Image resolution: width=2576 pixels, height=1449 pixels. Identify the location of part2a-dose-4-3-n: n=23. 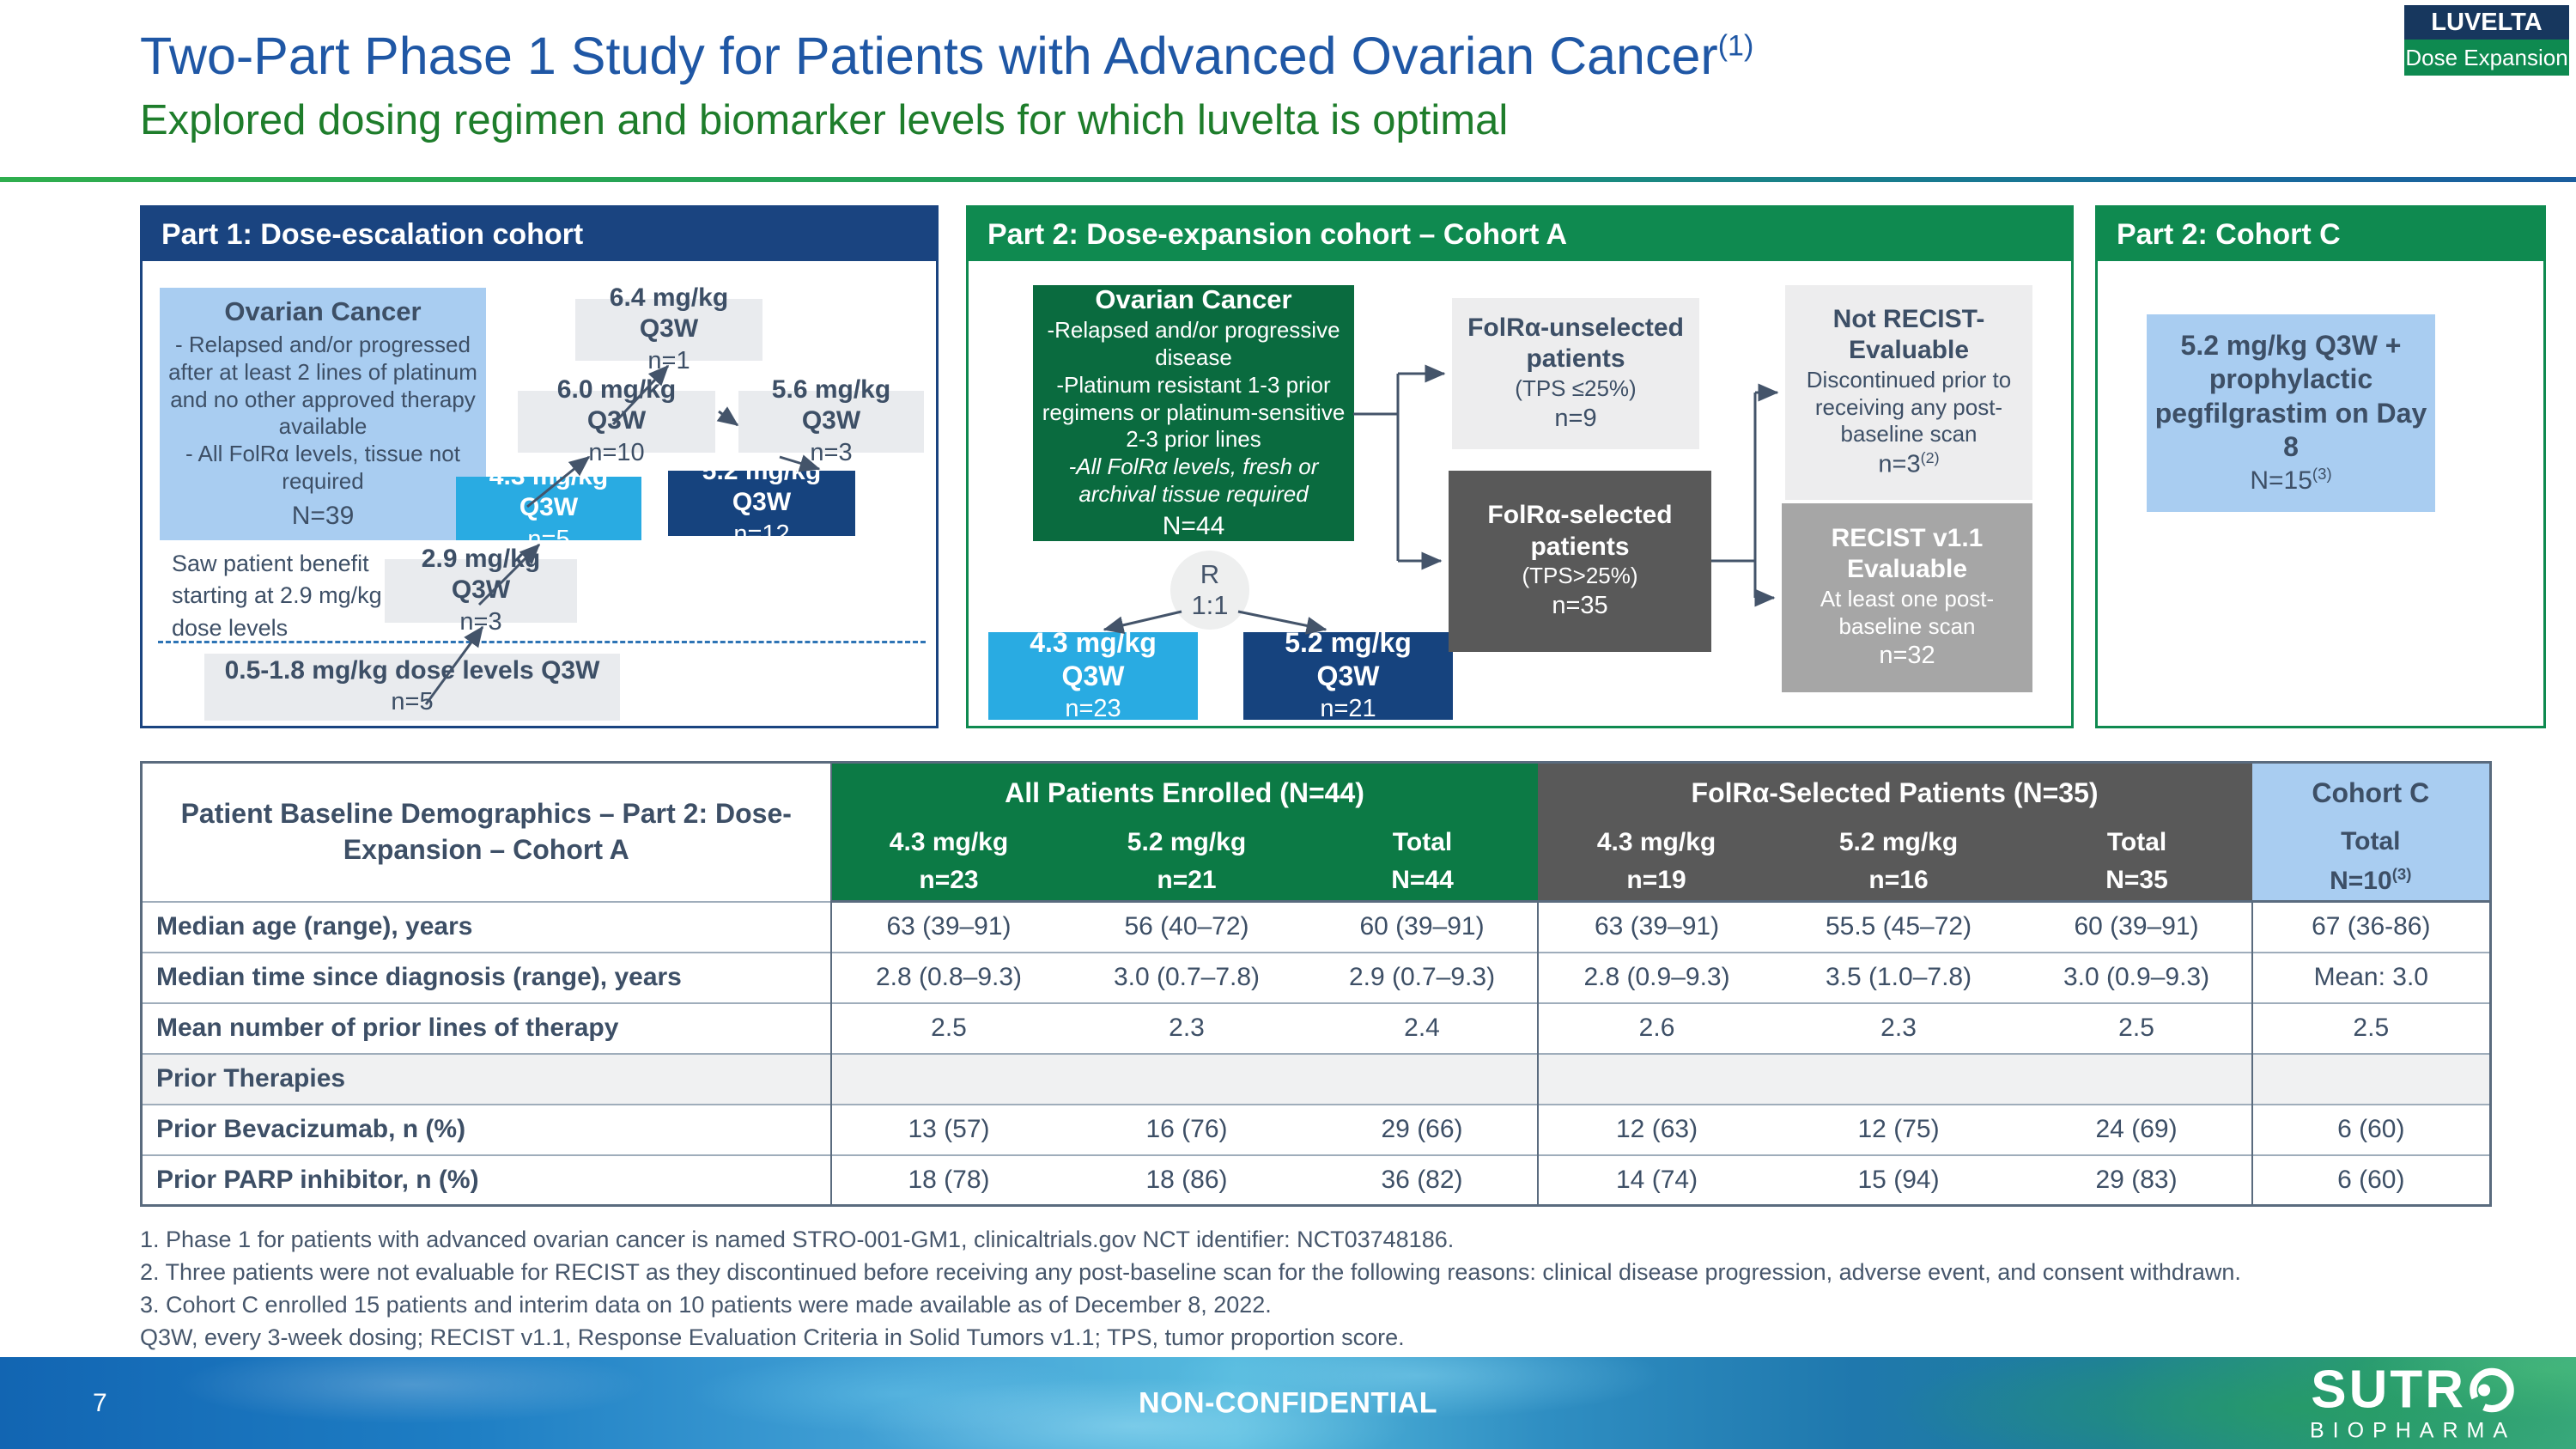
(1093, 709).